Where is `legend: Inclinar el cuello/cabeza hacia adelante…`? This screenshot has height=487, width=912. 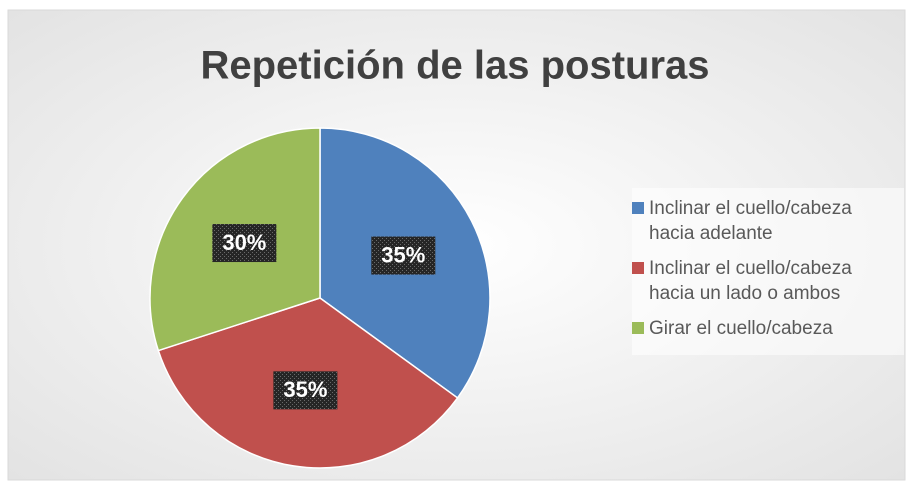 legend: Inclinar el cuello/cabeza hacia adelante… is located at coordinates (768, 271).